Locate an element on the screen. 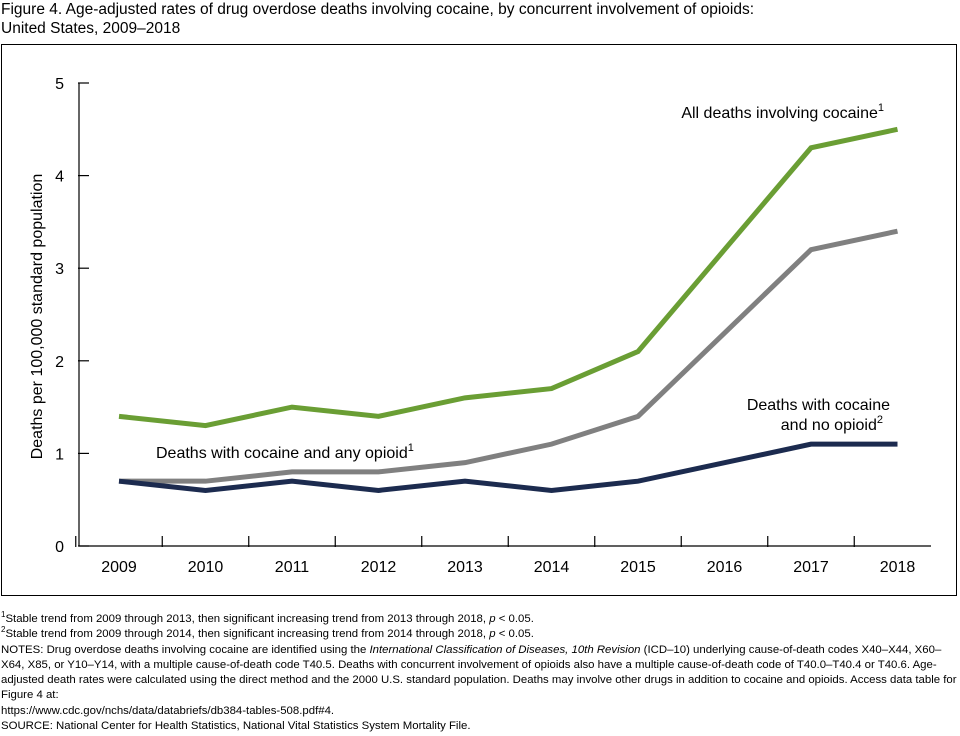 The height and width of the screenshot is (736, 960). x-tick-label: 2013 is located at coordinates (465, 567).